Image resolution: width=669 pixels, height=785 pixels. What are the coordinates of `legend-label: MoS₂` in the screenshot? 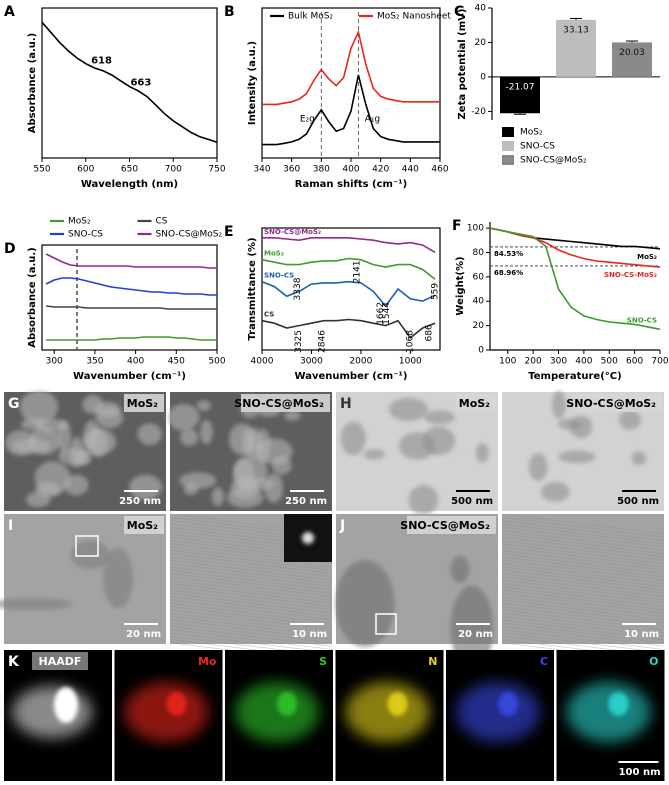 It's located at (79, 222).